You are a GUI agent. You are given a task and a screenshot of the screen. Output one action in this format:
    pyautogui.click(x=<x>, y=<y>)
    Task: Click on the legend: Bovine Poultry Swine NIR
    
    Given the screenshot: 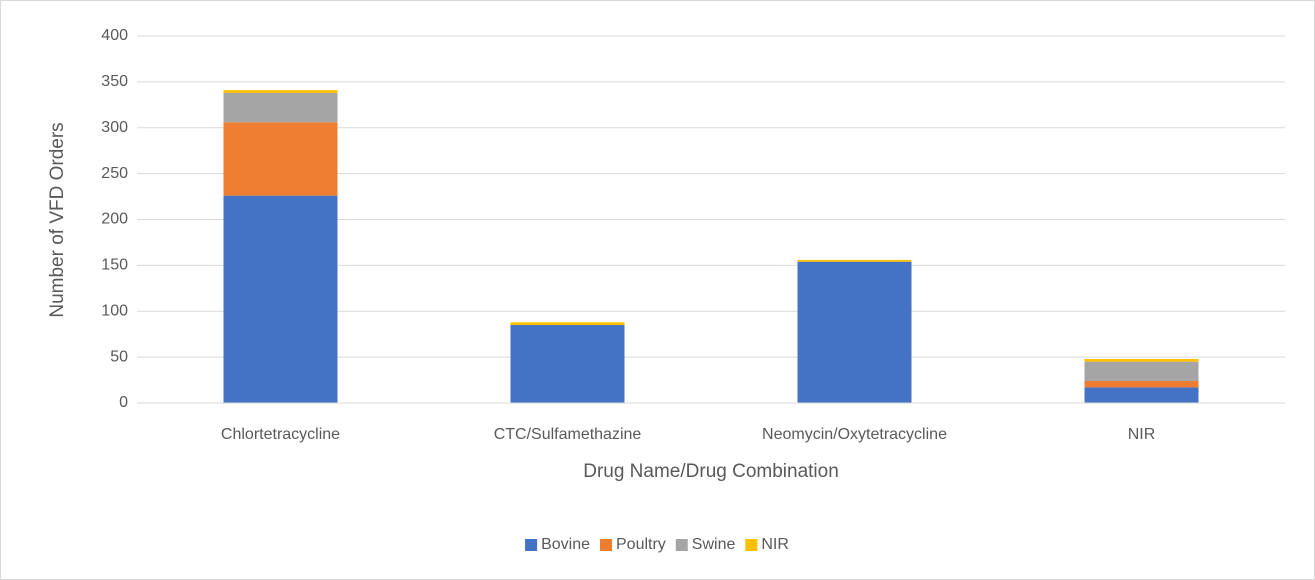 What is the action you would take?
    pyautogui.click(x=657, y=544)
    